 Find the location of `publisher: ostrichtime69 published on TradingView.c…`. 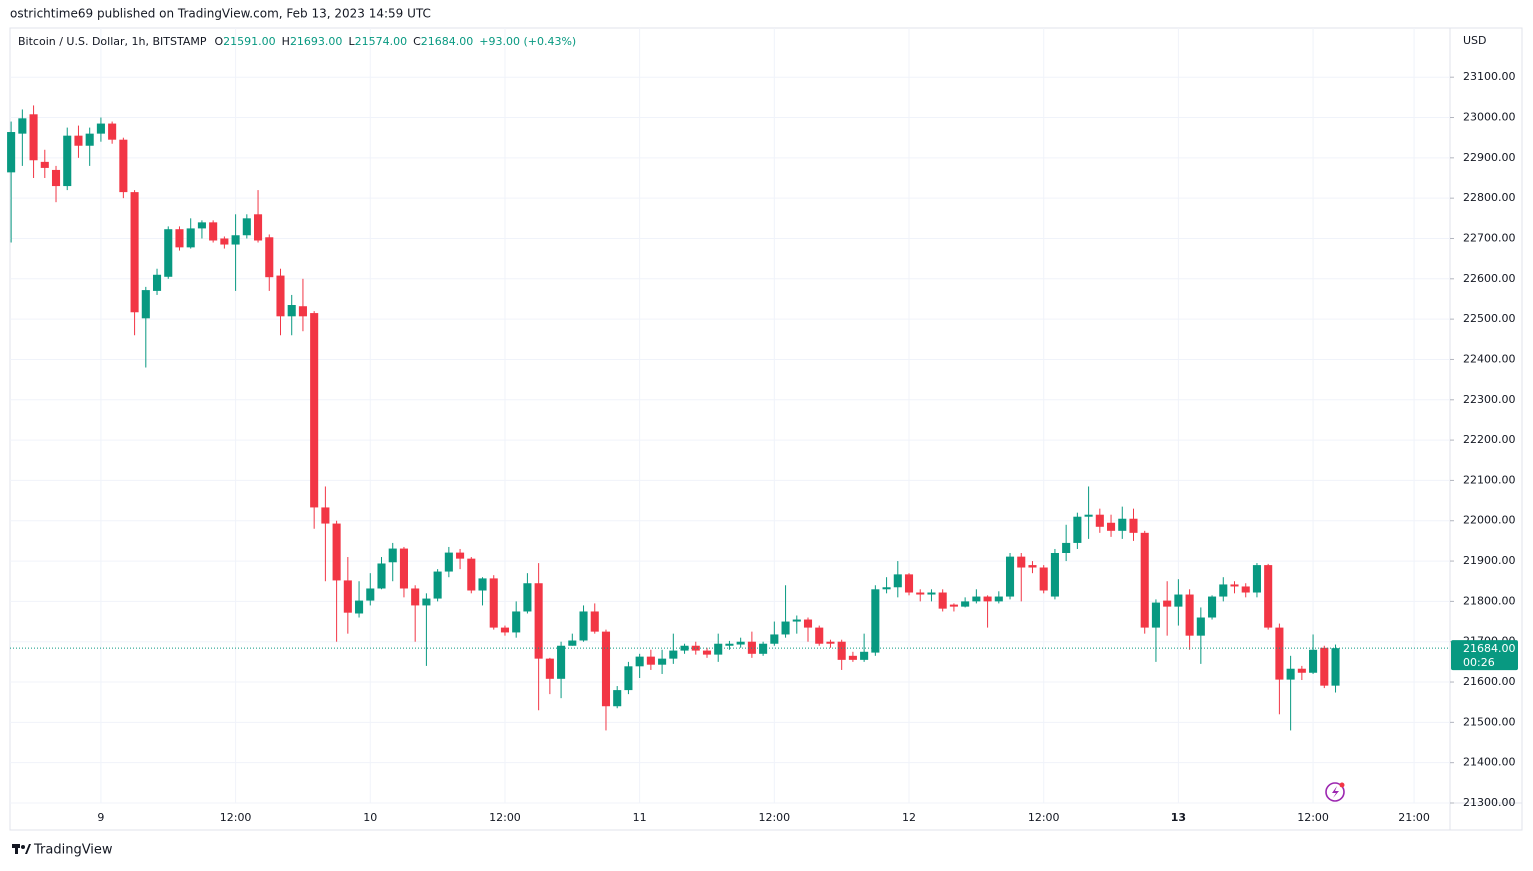

publisher: ostrichtime69 published on TradingView.c… is located at coordinates (220, 14).